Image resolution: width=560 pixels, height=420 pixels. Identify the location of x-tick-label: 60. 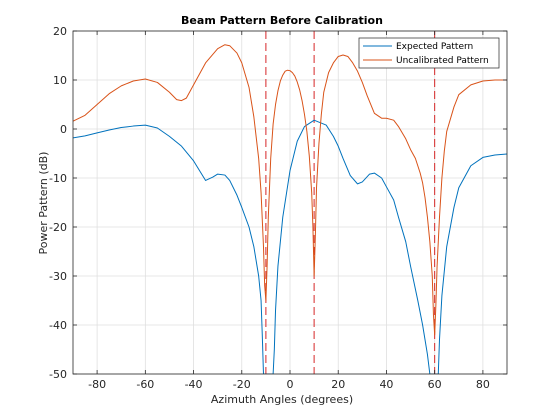
(435, 384).